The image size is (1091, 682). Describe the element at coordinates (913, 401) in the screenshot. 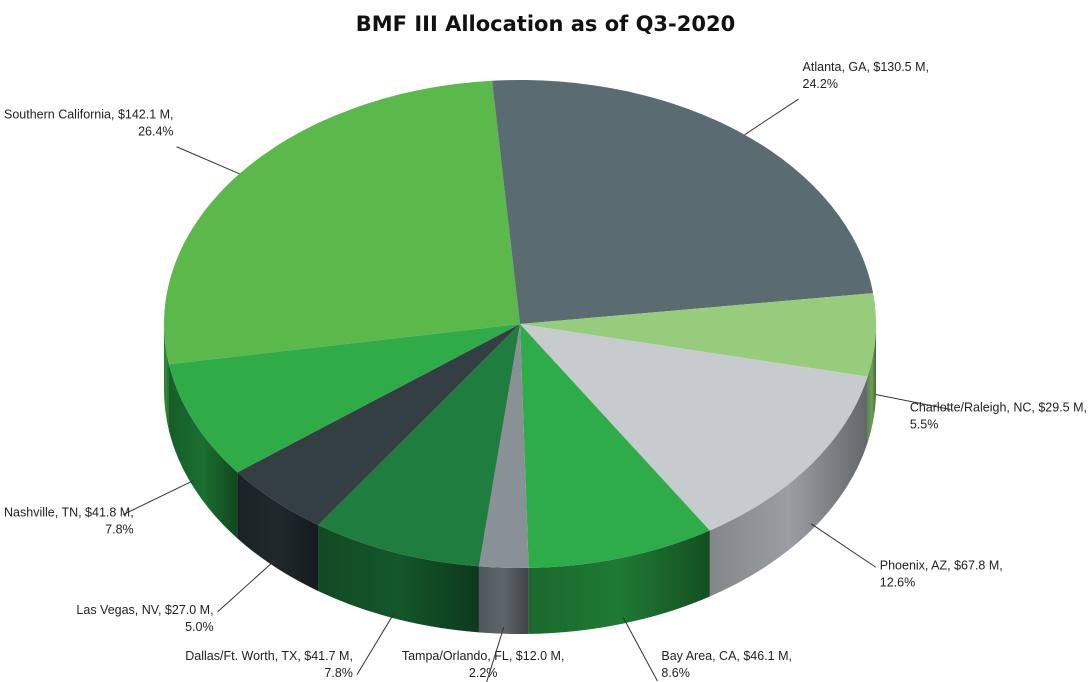

I see `leader-line-charlotte-raleigh-nc` at that location.